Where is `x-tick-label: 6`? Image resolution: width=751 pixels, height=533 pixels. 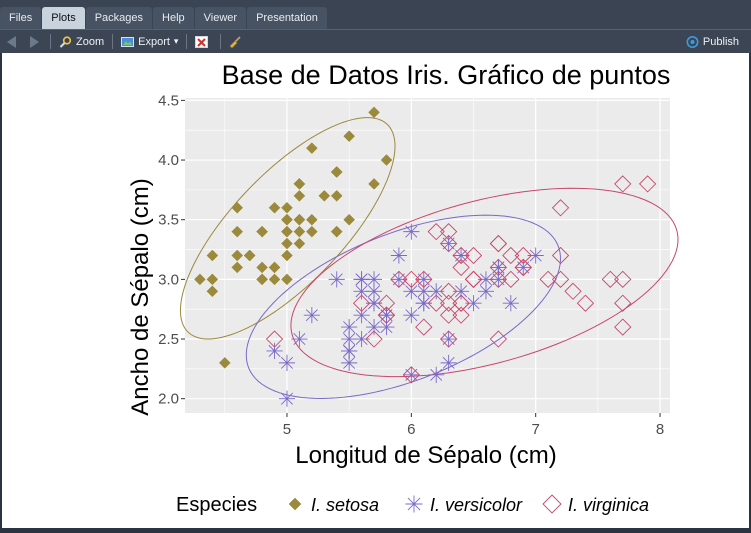
x-tick-label: 6 is located at coordinates (411, 429).